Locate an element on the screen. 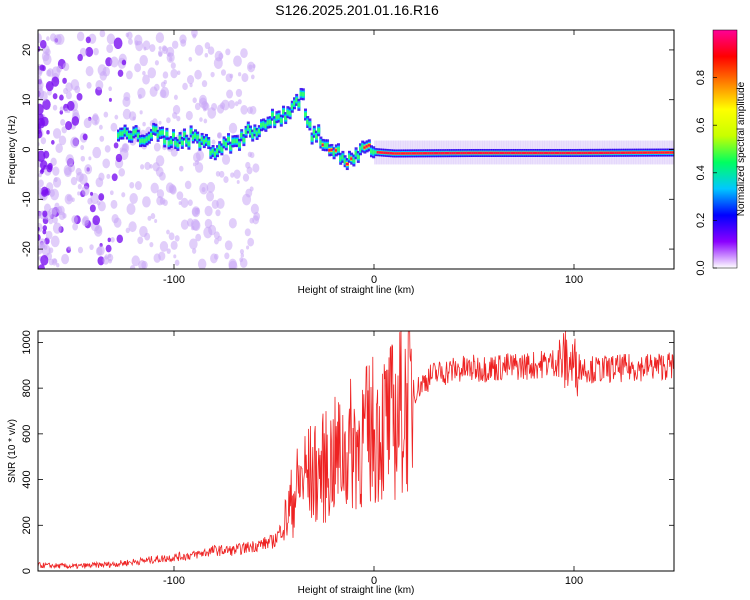 The height and width of the screenshot is (600, 750). spectrogram-x-axis-label: Height of straight line (km) is located at coordinates (356, 290).